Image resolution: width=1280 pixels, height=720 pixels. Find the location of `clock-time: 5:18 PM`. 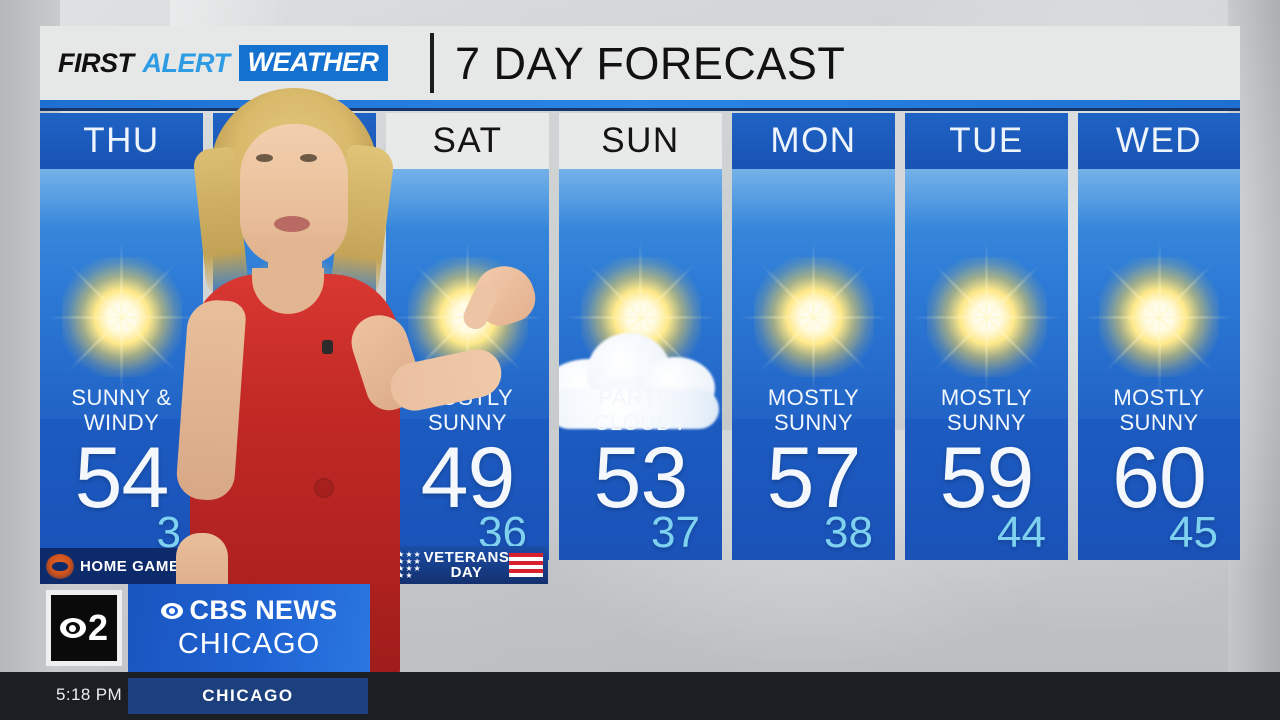

clock-time: 5:18 PM is located at coordinates (89, 694).